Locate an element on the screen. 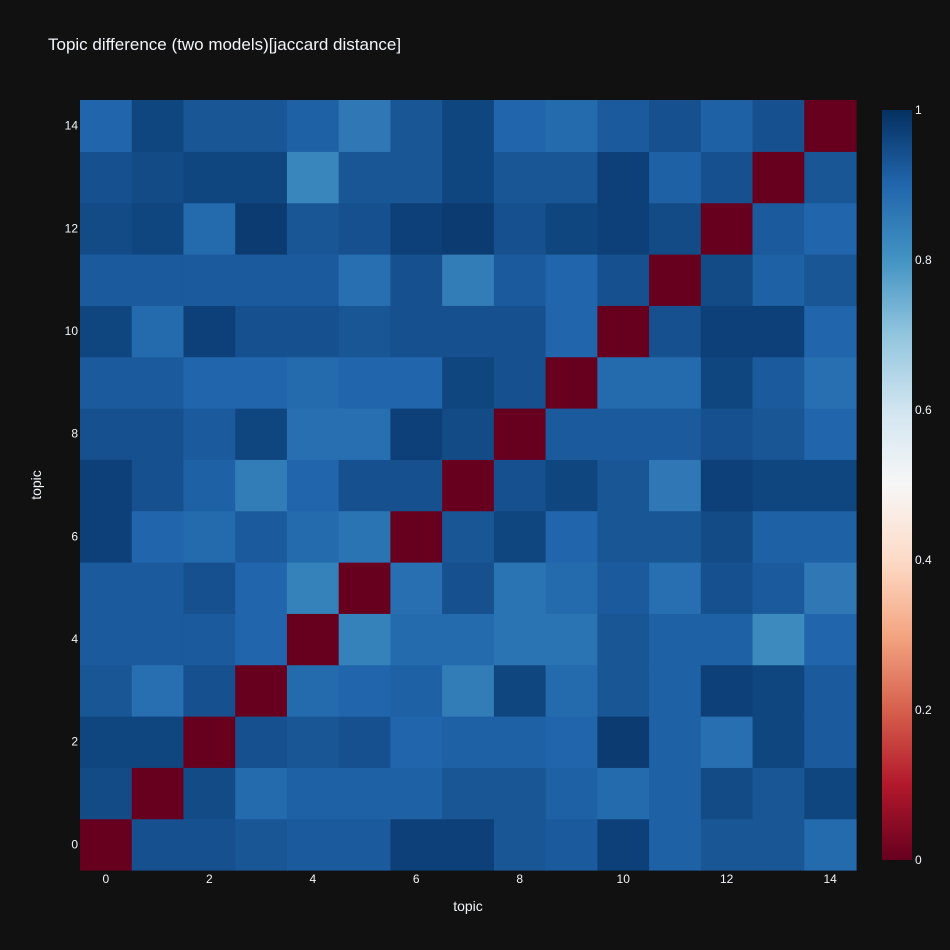  y-tick-label: 8 is located at coordinates (74, 434).